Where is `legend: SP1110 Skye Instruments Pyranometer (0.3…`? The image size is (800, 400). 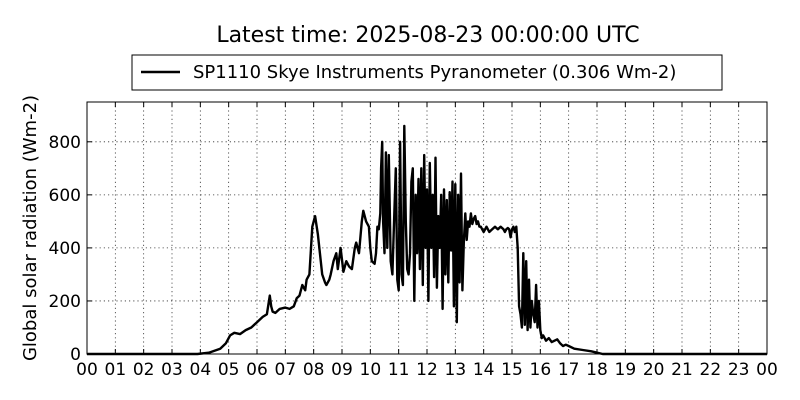 legend: SP1110 Skye Instruments Pyranometer (0.3… is located at coordinates (427, 72).